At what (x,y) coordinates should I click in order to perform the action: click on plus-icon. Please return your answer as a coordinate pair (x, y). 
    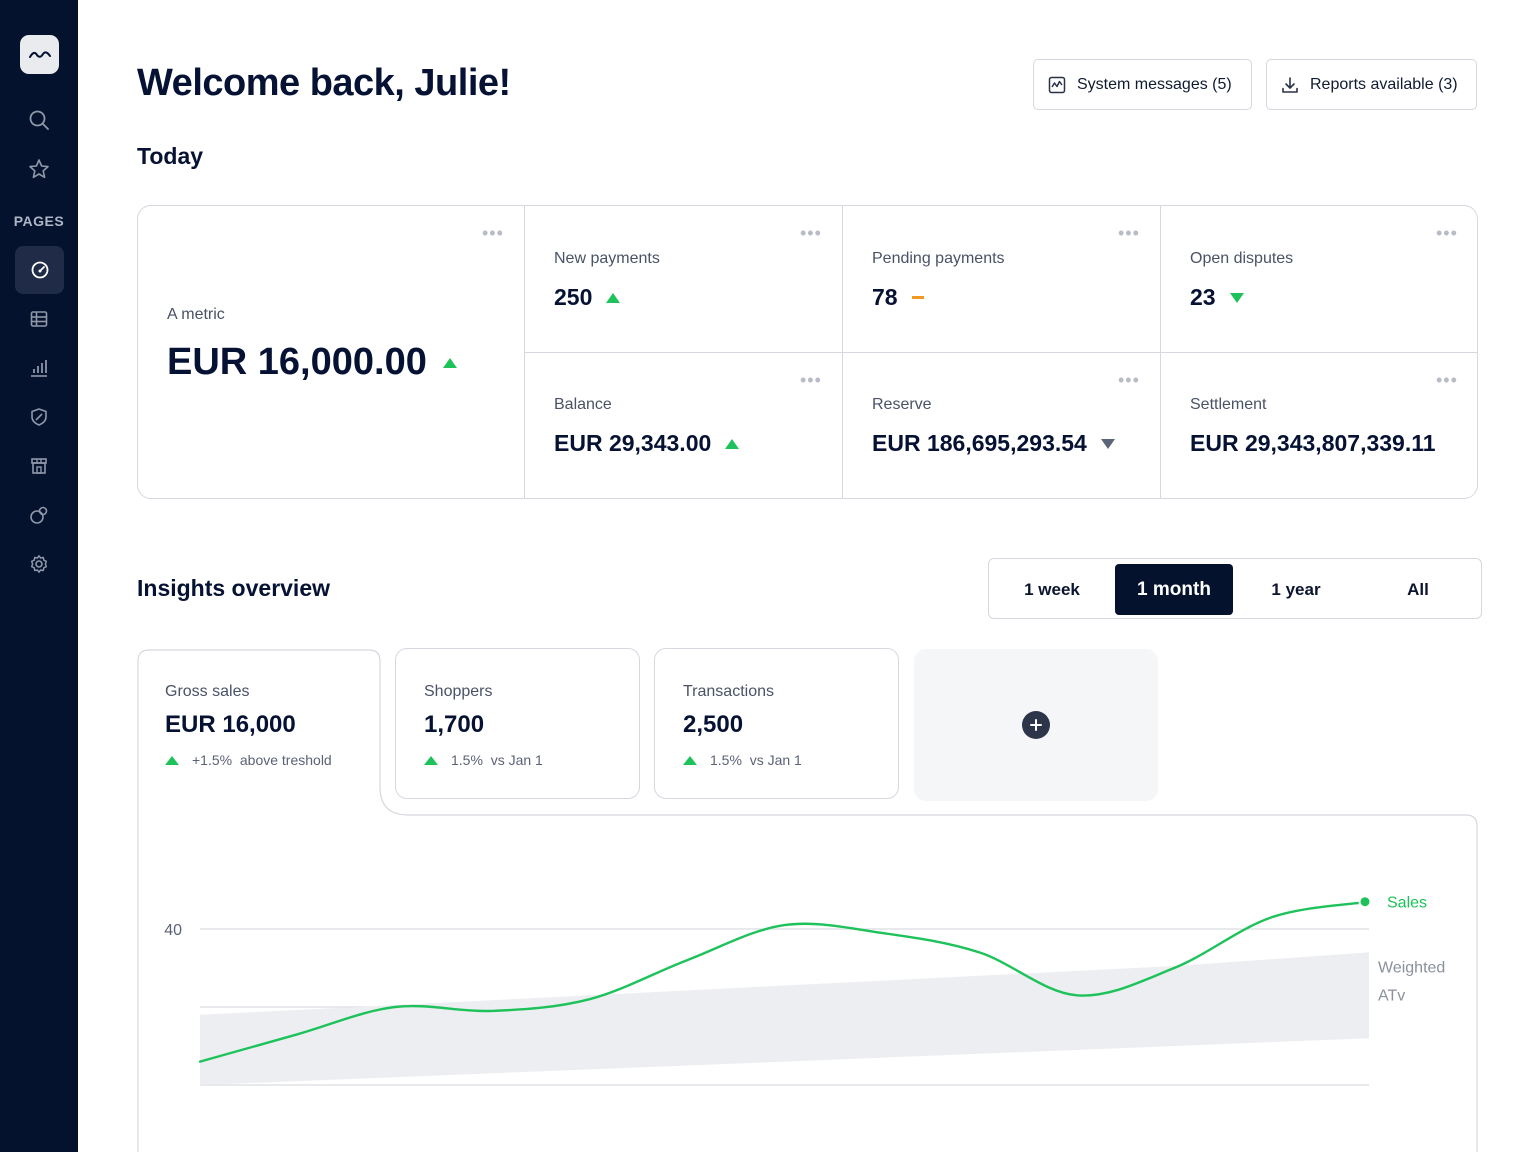
    Looking at the image, I should click on (1036, 725).